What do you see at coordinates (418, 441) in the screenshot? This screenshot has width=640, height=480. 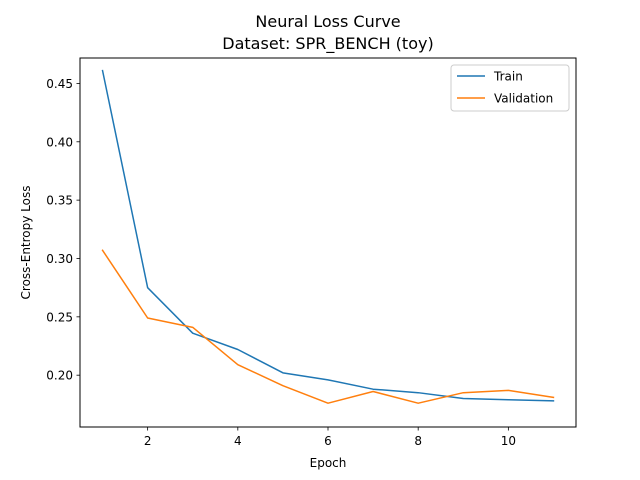 I see `x-tick-label: 8` at bounding box center [418, 441].